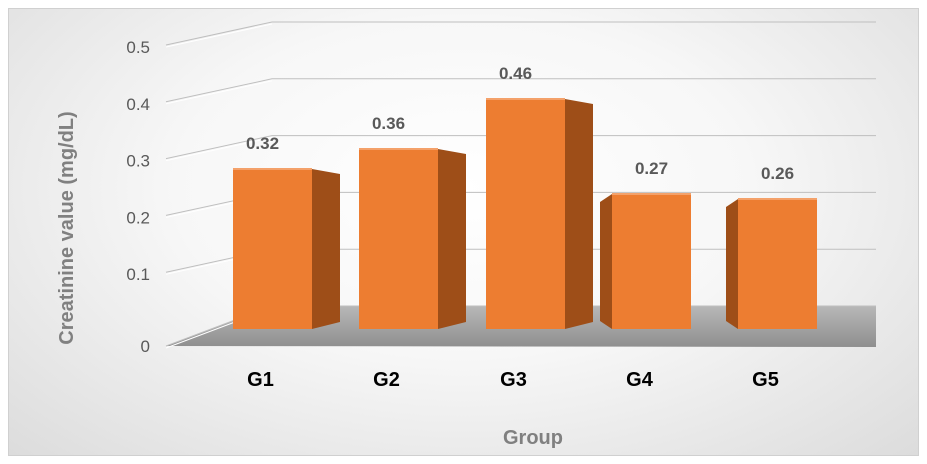  I want to click on bar-g1, so click(286, 248).